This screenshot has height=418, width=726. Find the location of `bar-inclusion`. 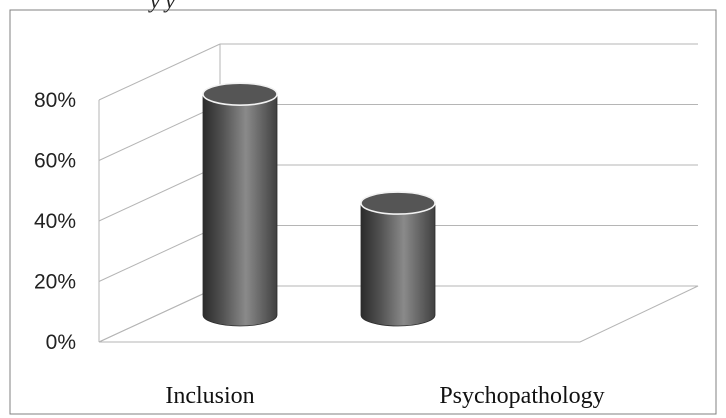

bar-inclusion is located at coordinates (240, 204).